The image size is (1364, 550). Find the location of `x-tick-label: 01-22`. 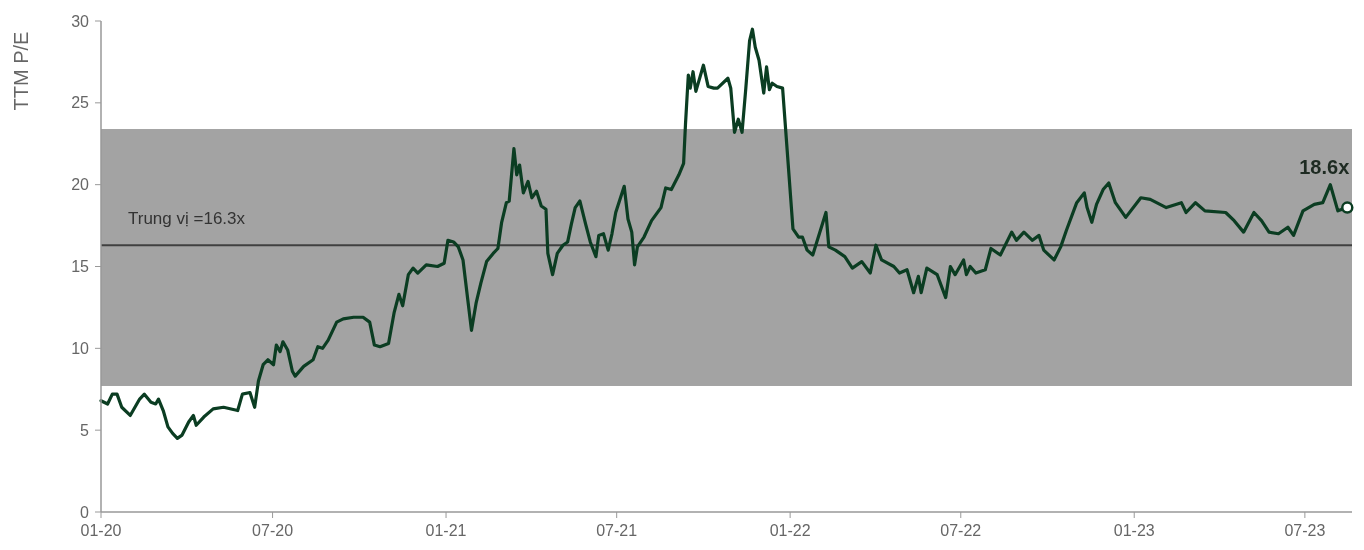

x-tick-label: 01-22 is located at coordinates (790, 530).